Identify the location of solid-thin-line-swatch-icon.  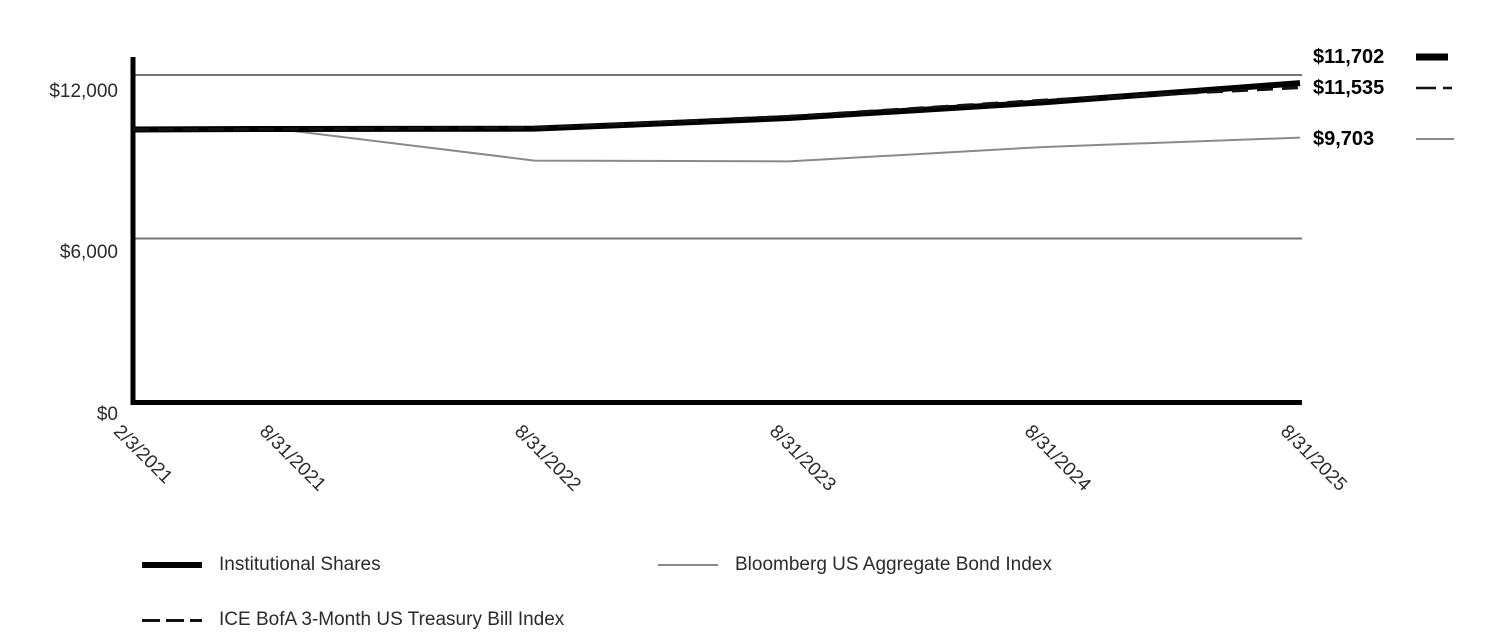
(688, 565).